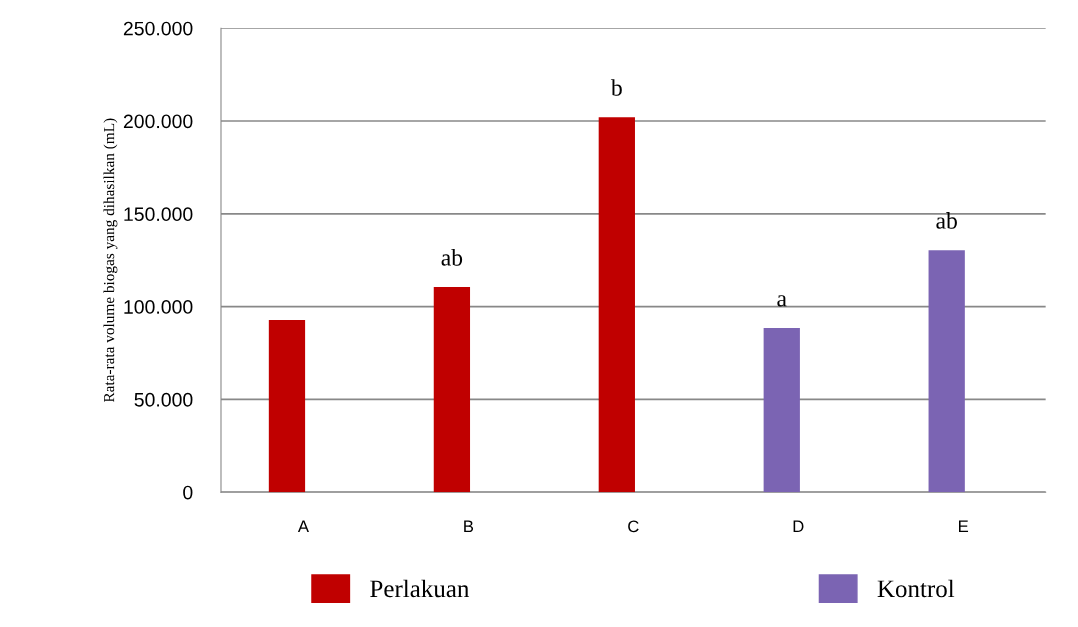 The width and height of the screenshot is (1078, 627). I want to click on y-tick-label: 200.000, so click(158, 121).